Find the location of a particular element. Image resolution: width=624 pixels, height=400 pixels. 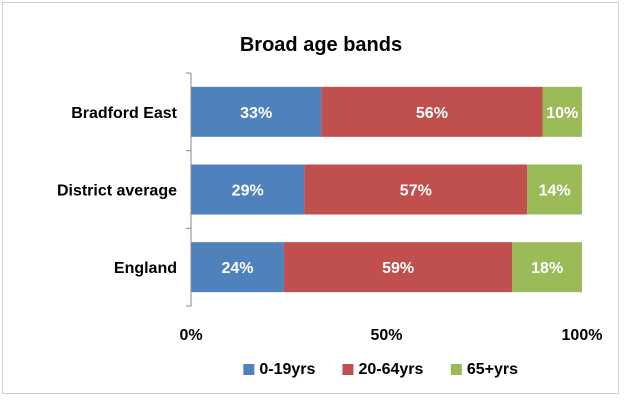

data-label: 18% is located at coordinates (547, 268).